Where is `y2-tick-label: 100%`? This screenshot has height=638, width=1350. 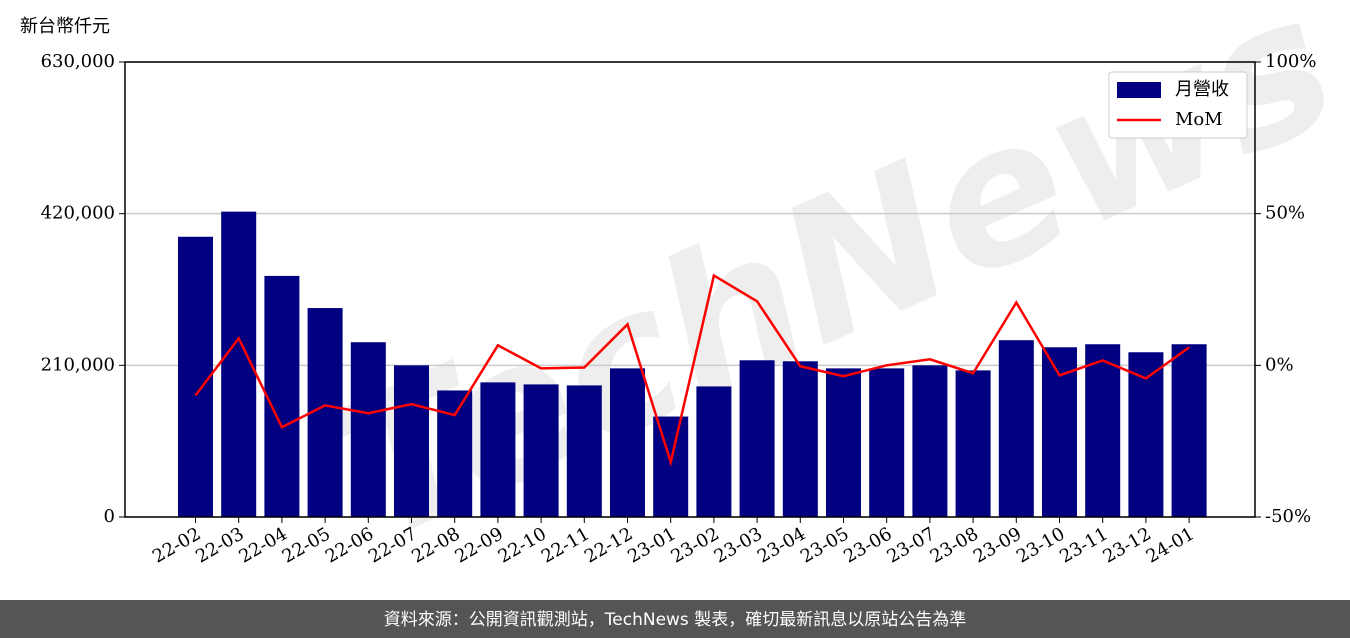
y2-tick-label: 100% is located at coordinates (1290, 61).